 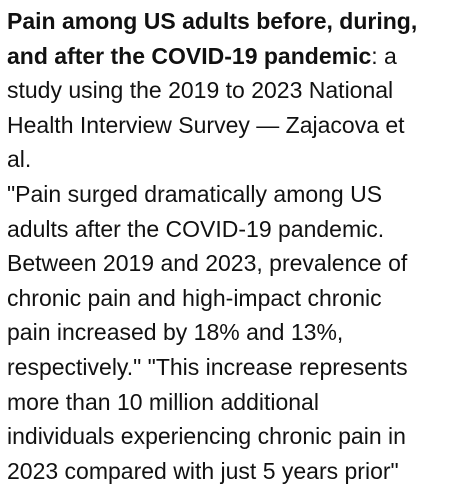 I want to click on citation-detail: : a, so click(x=384, y=55).